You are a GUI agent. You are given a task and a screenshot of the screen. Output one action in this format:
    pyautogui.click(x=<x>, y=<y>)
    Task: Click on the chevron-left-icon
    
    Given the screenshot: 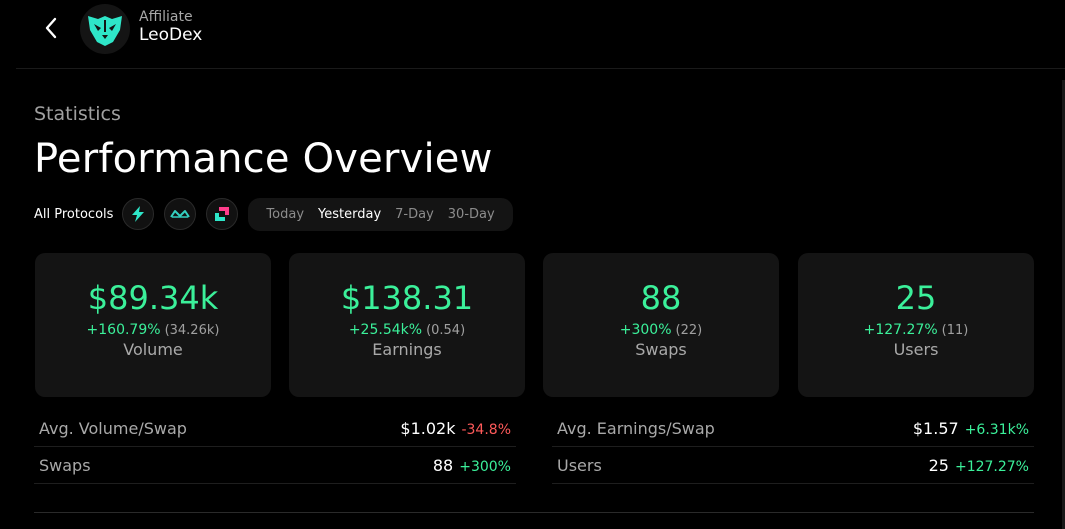 What is the action you would take?
    pyautogui.click(x=51, y=28)
    